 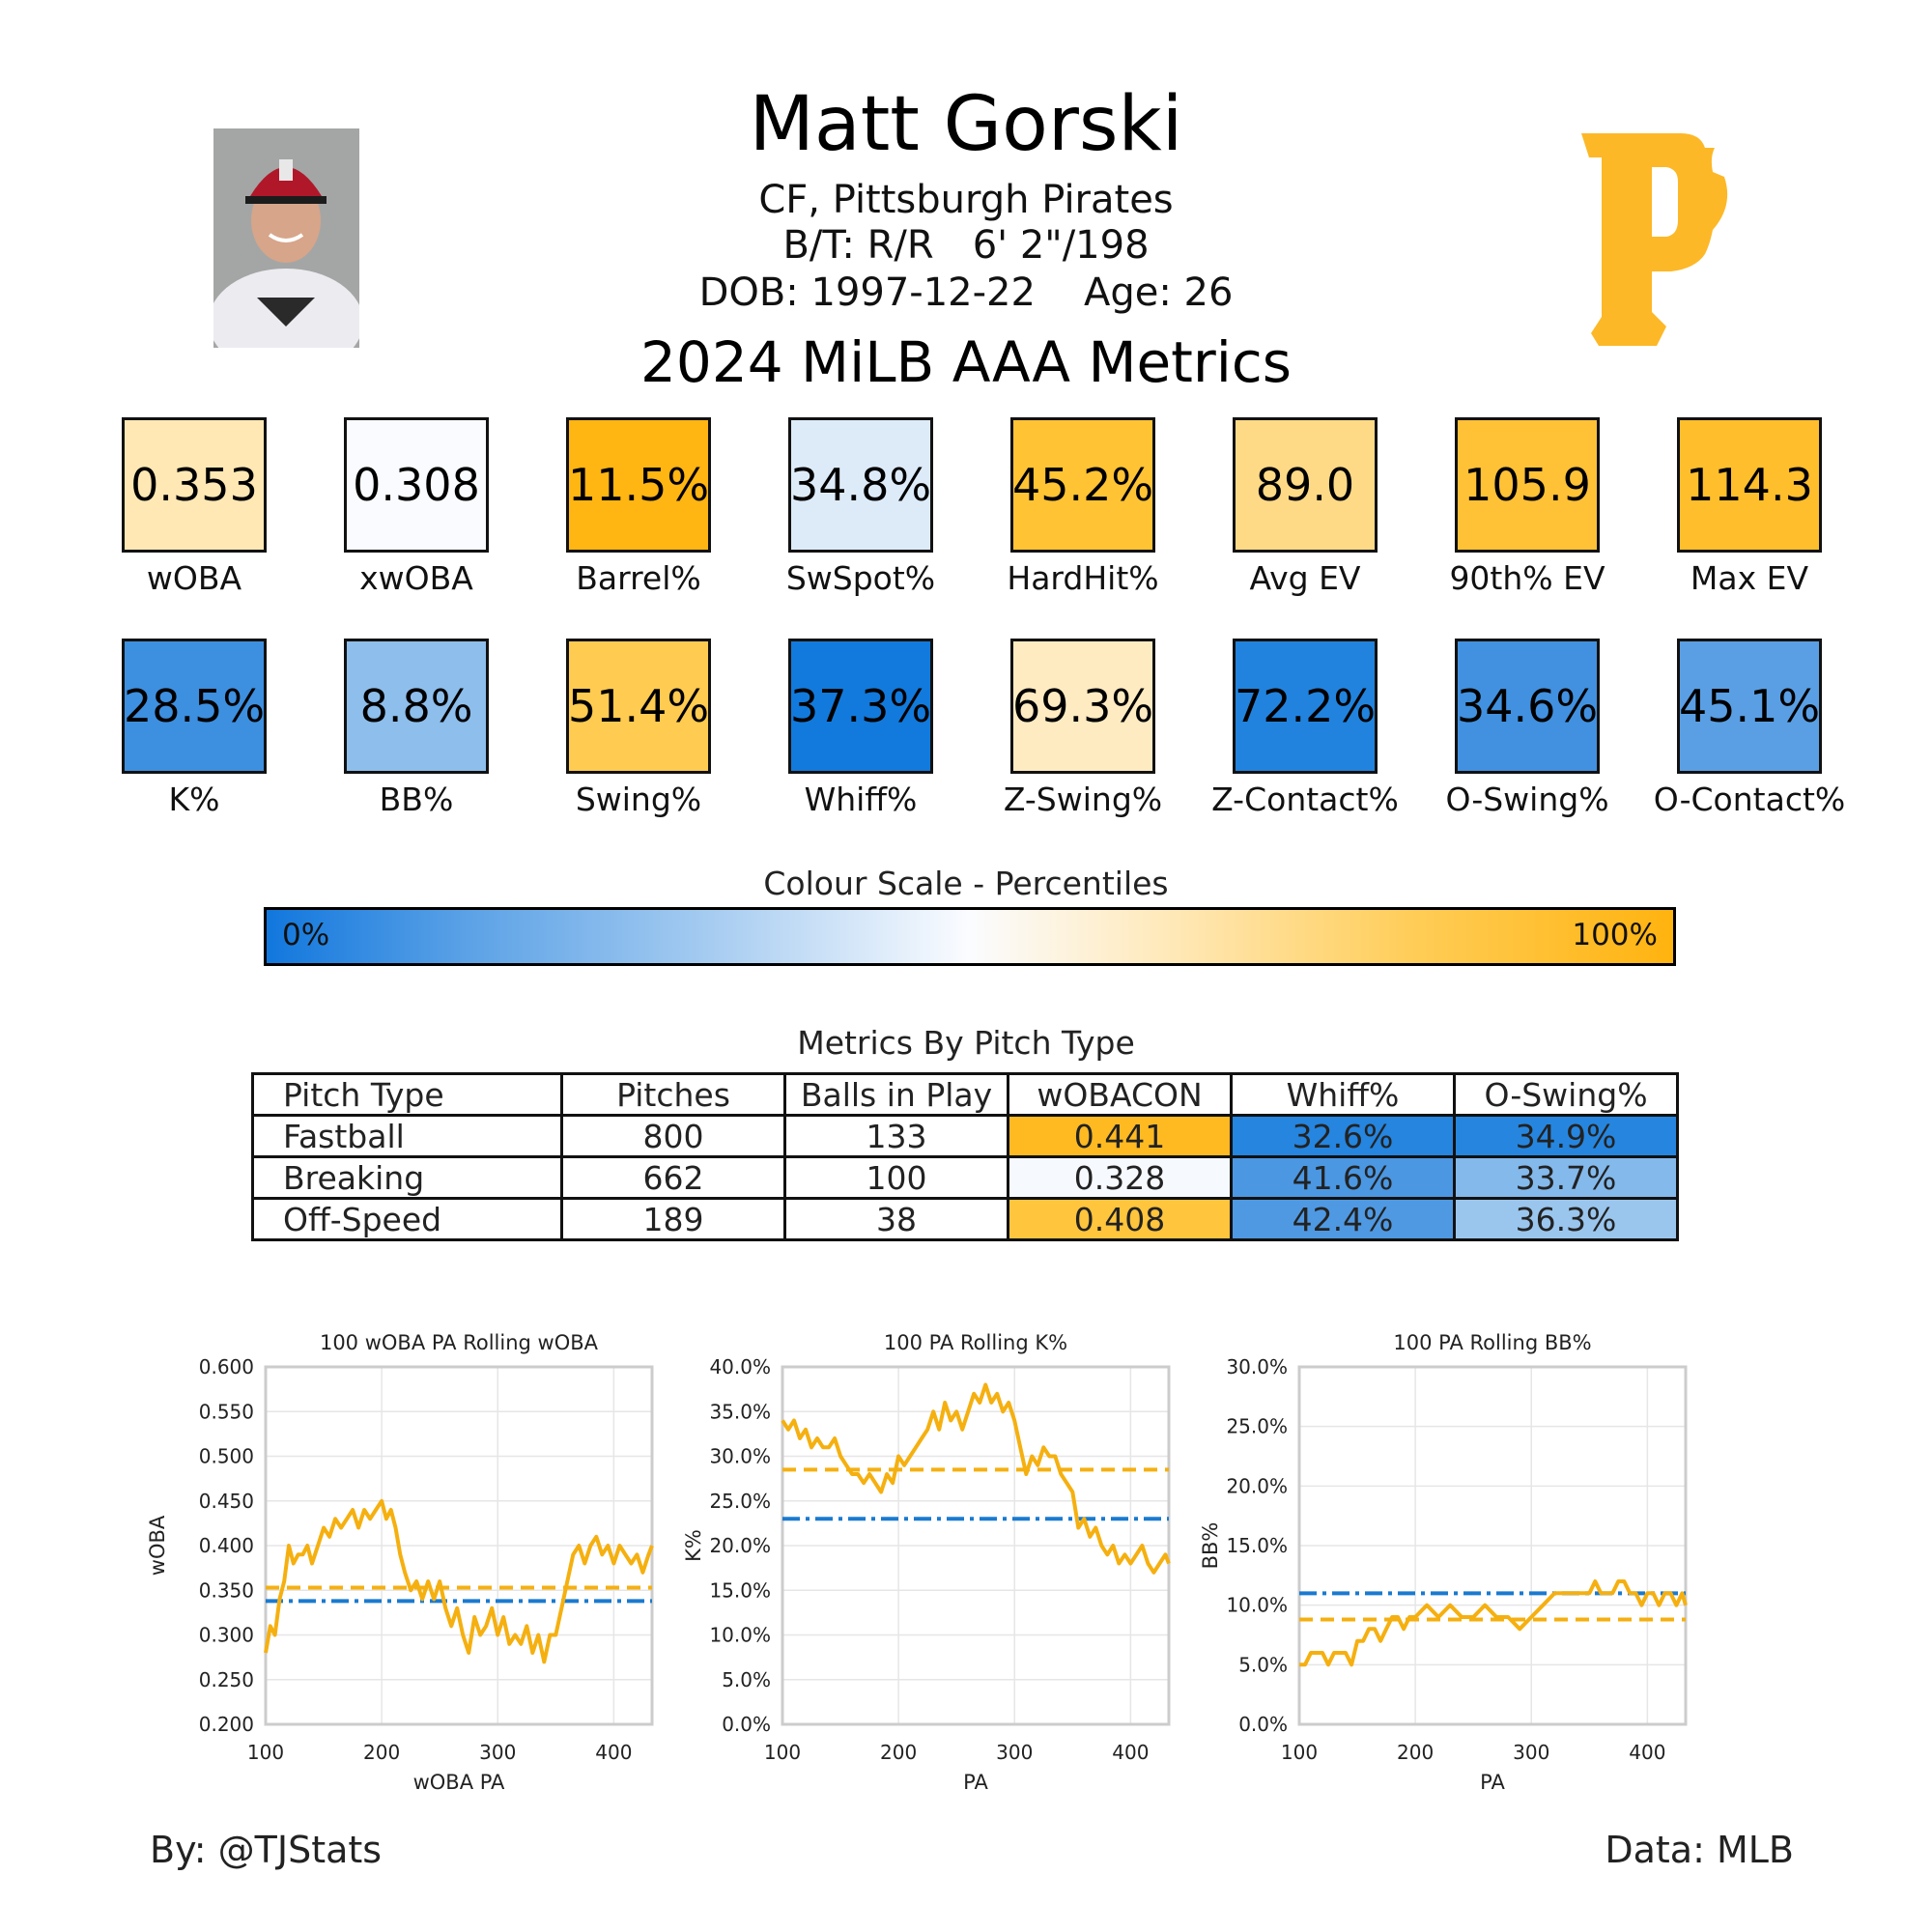 I want to click on header-pitches: Pitches, so click(x=673, y=1094).